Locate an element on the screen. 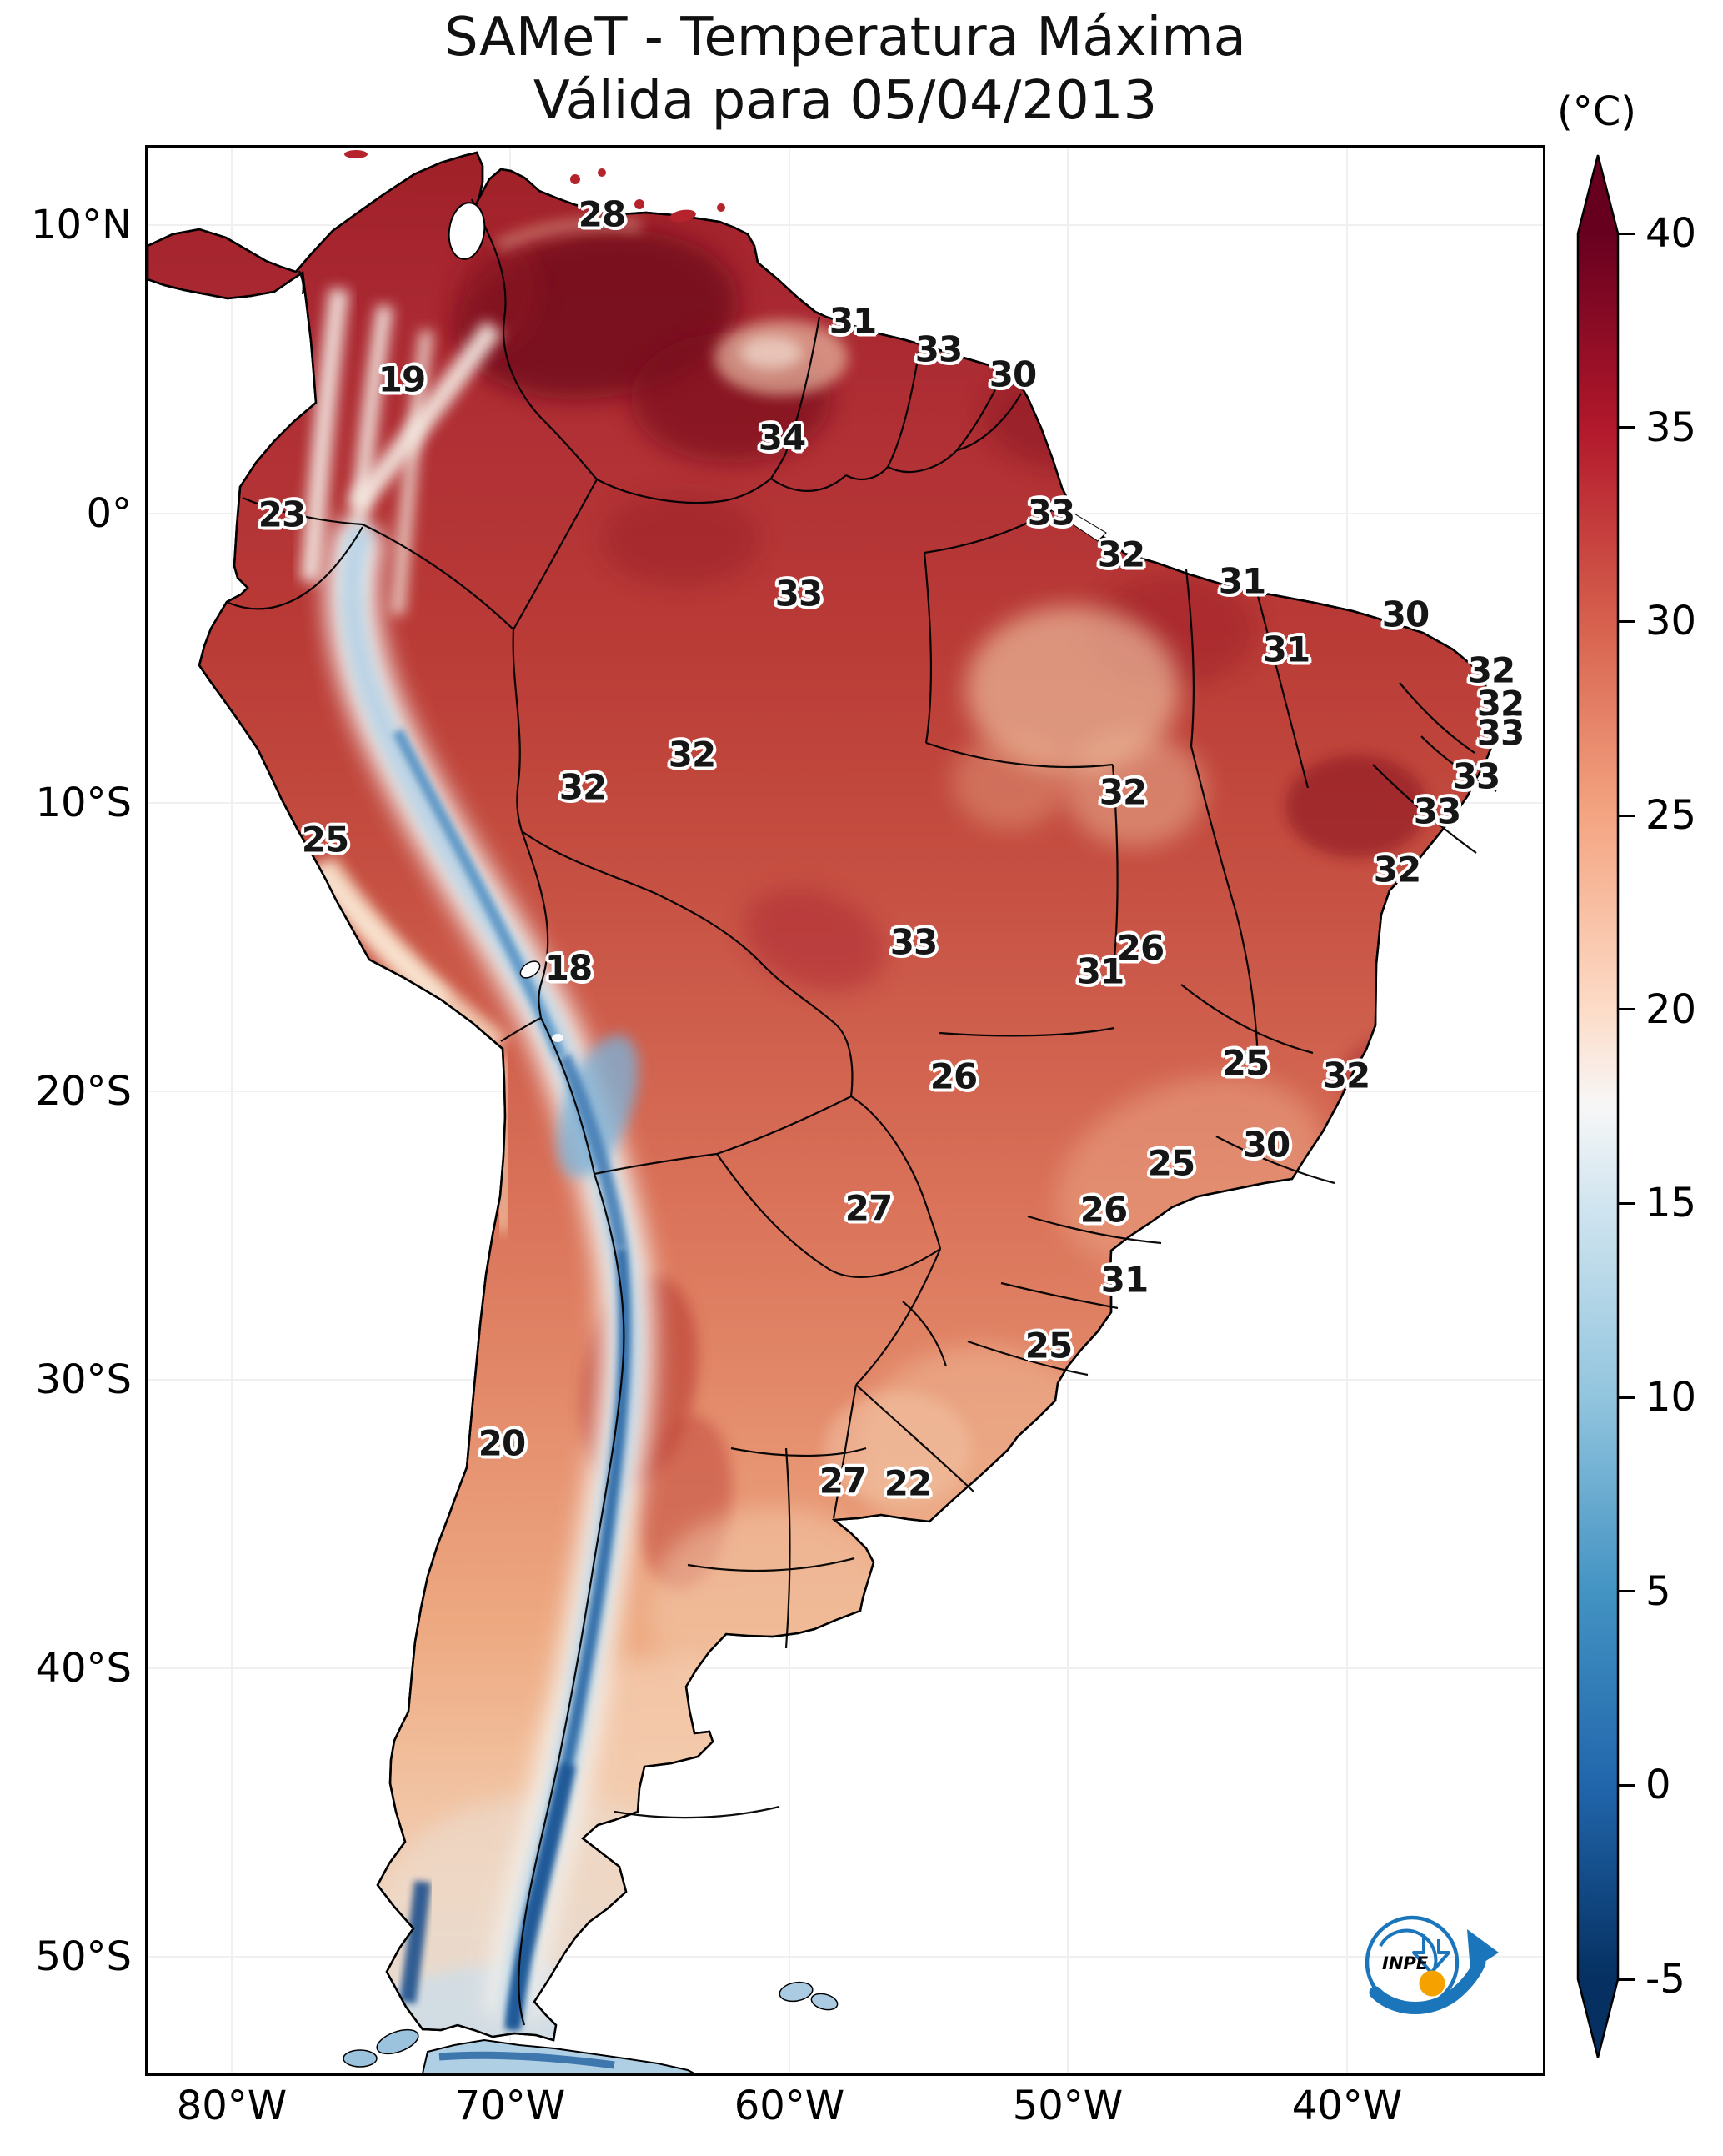  lat-tick-label: 50°S is located at coordinates (83, 1957).